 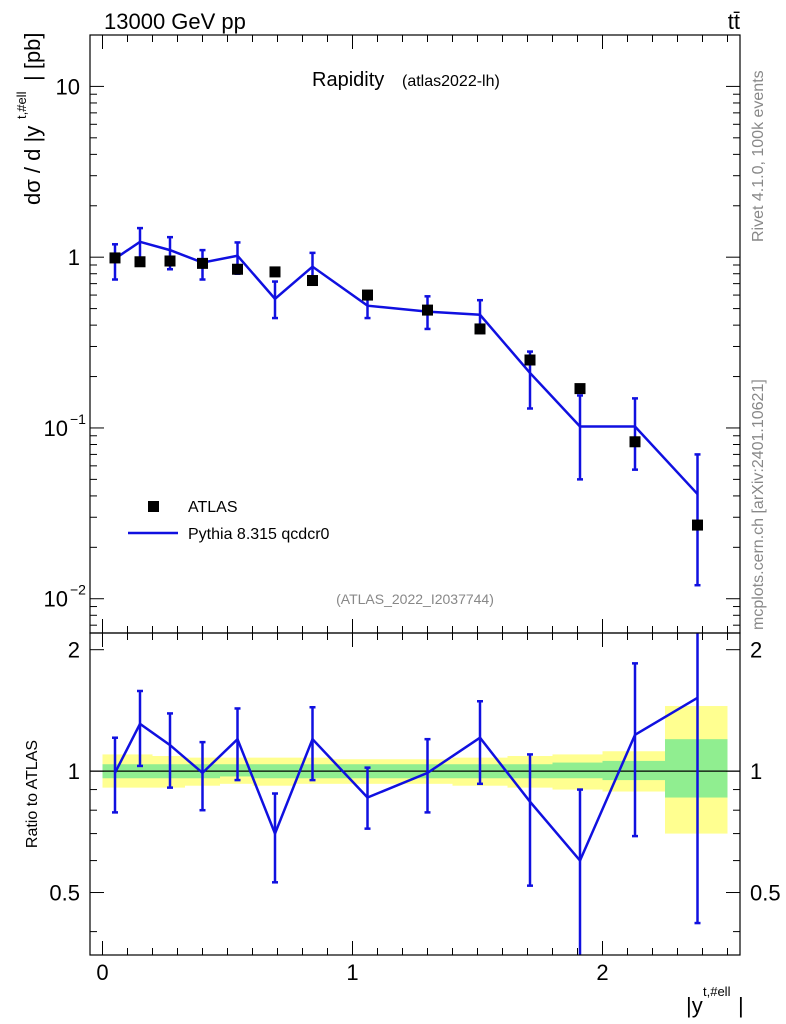 I want to click on watermark: (ATLAS_2022_I2037744), so click(x=415, y=599).